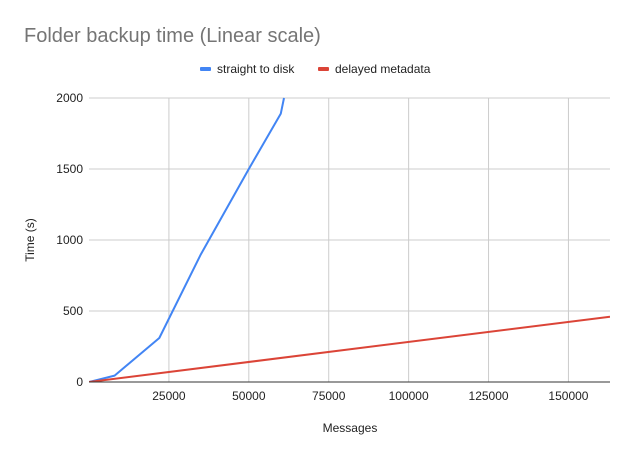 The image size is (633, 458). I want to click on x-tick-label: 50000, so click(249, 396).